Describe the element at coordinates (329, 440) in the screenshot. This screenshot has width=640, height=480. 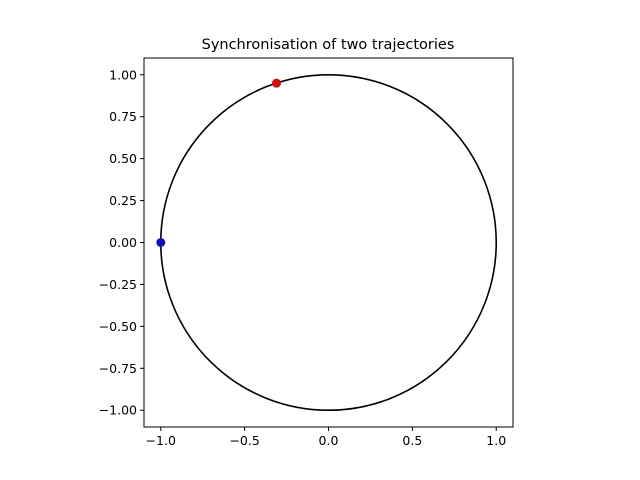
I see `x-tick-label: 0.0` at that location.